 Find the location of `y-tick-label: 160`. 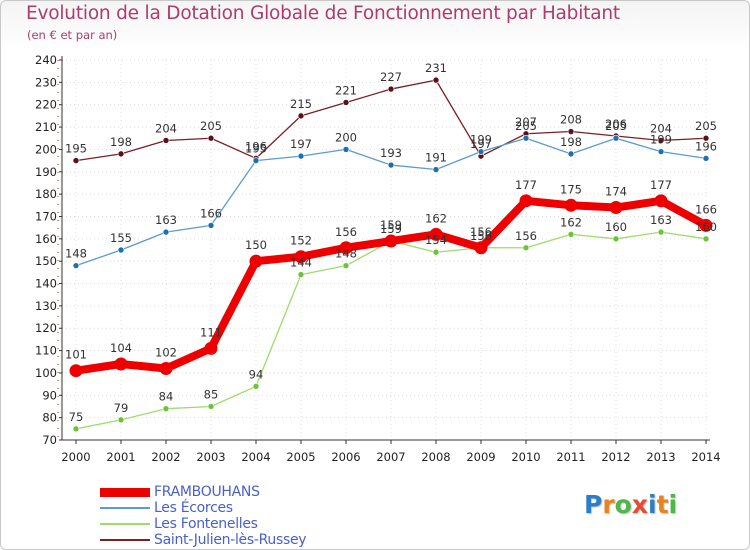

y-tick-label: 160 is located at coordinates (46, 239).